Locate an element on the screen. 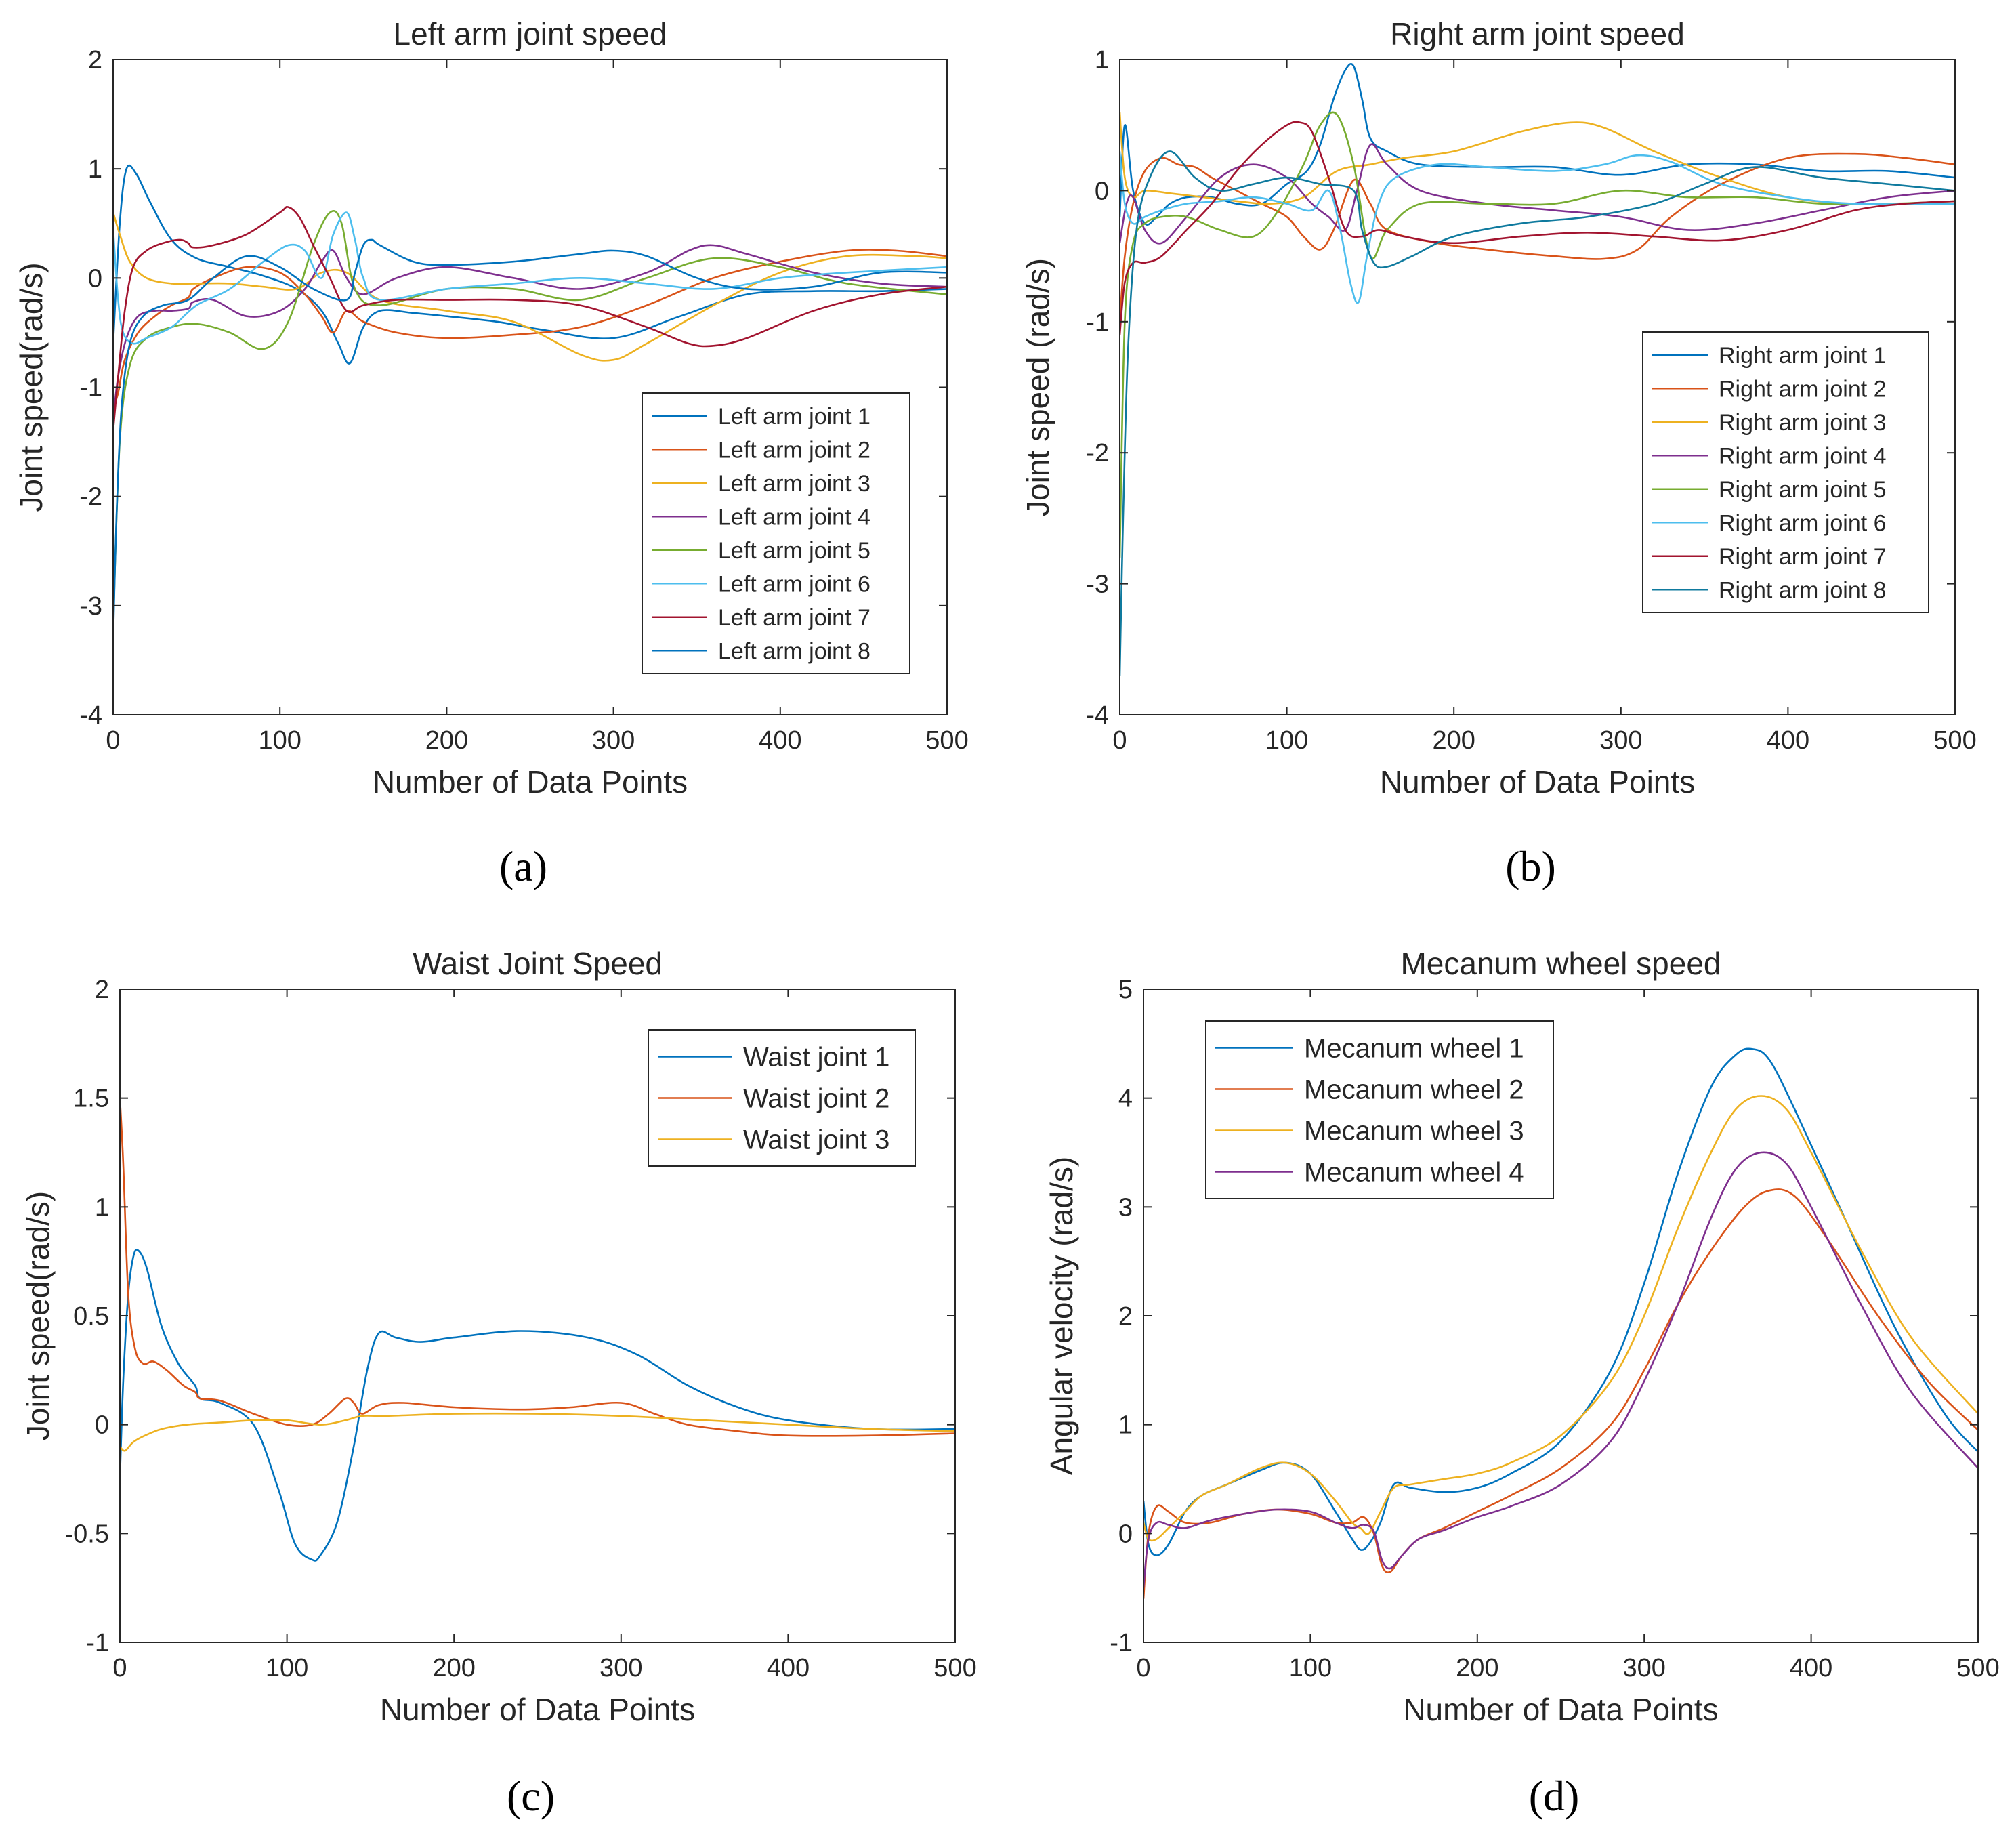  legend-entry: Right arm joint 3 is located at coordinates (1803, 423).